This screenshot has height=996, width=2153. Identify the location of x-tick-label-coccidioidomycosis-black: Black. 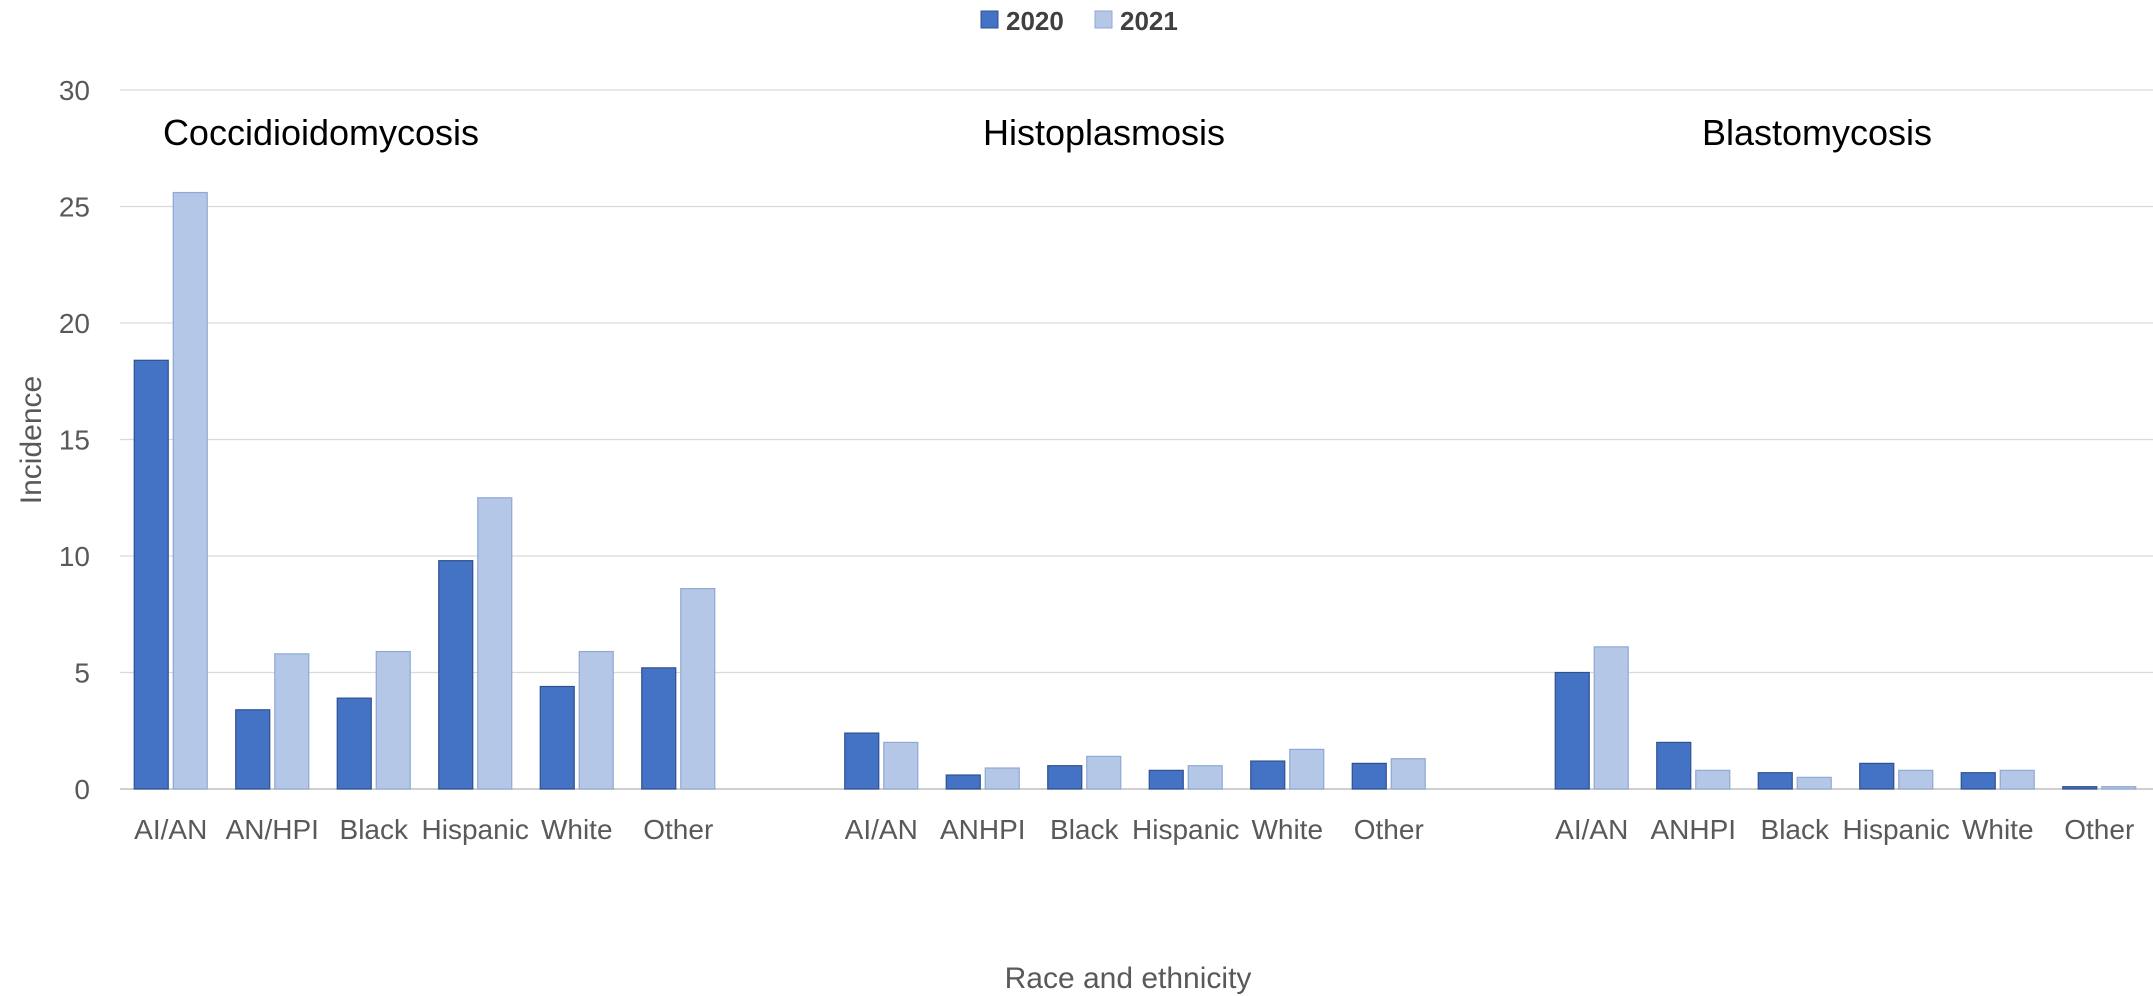
(374, 829).